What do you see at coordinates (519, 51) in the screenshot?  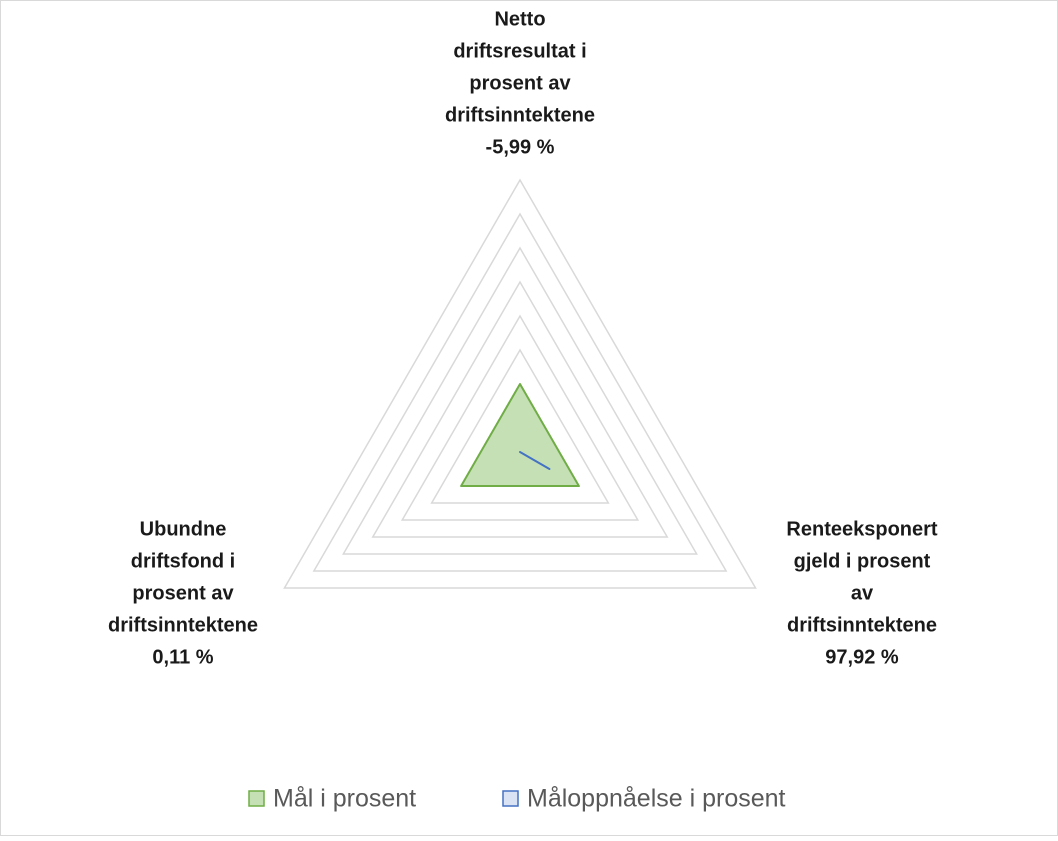 I see `axis-label: driftsresultat i` at bounding box center [519, 51].